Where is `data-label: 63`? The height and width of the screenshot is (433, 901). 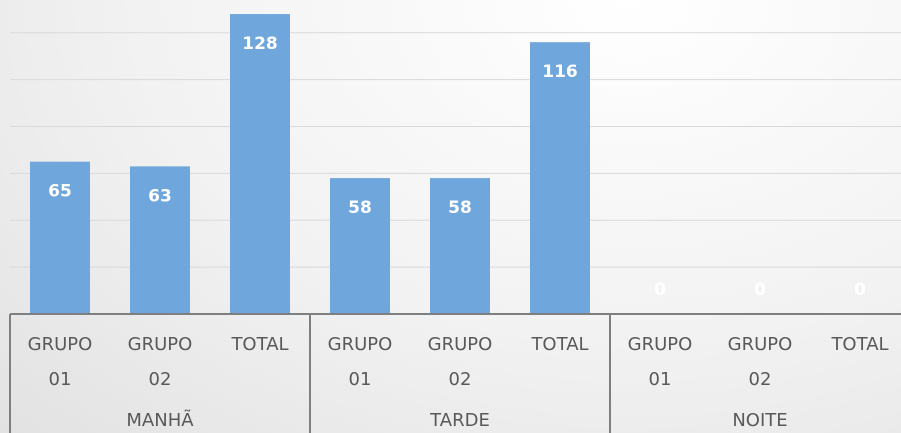
data-label: 63 is located at coordinates (160, 196).